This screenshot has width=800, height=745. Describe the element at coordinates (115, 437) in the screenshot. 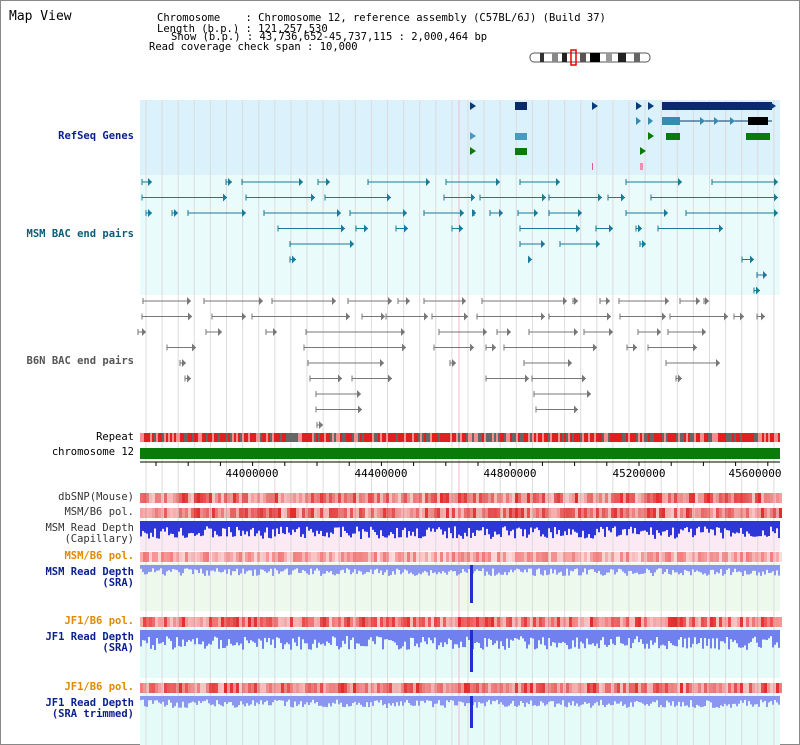

I see `track-label-repeat: Repeat` at that location.